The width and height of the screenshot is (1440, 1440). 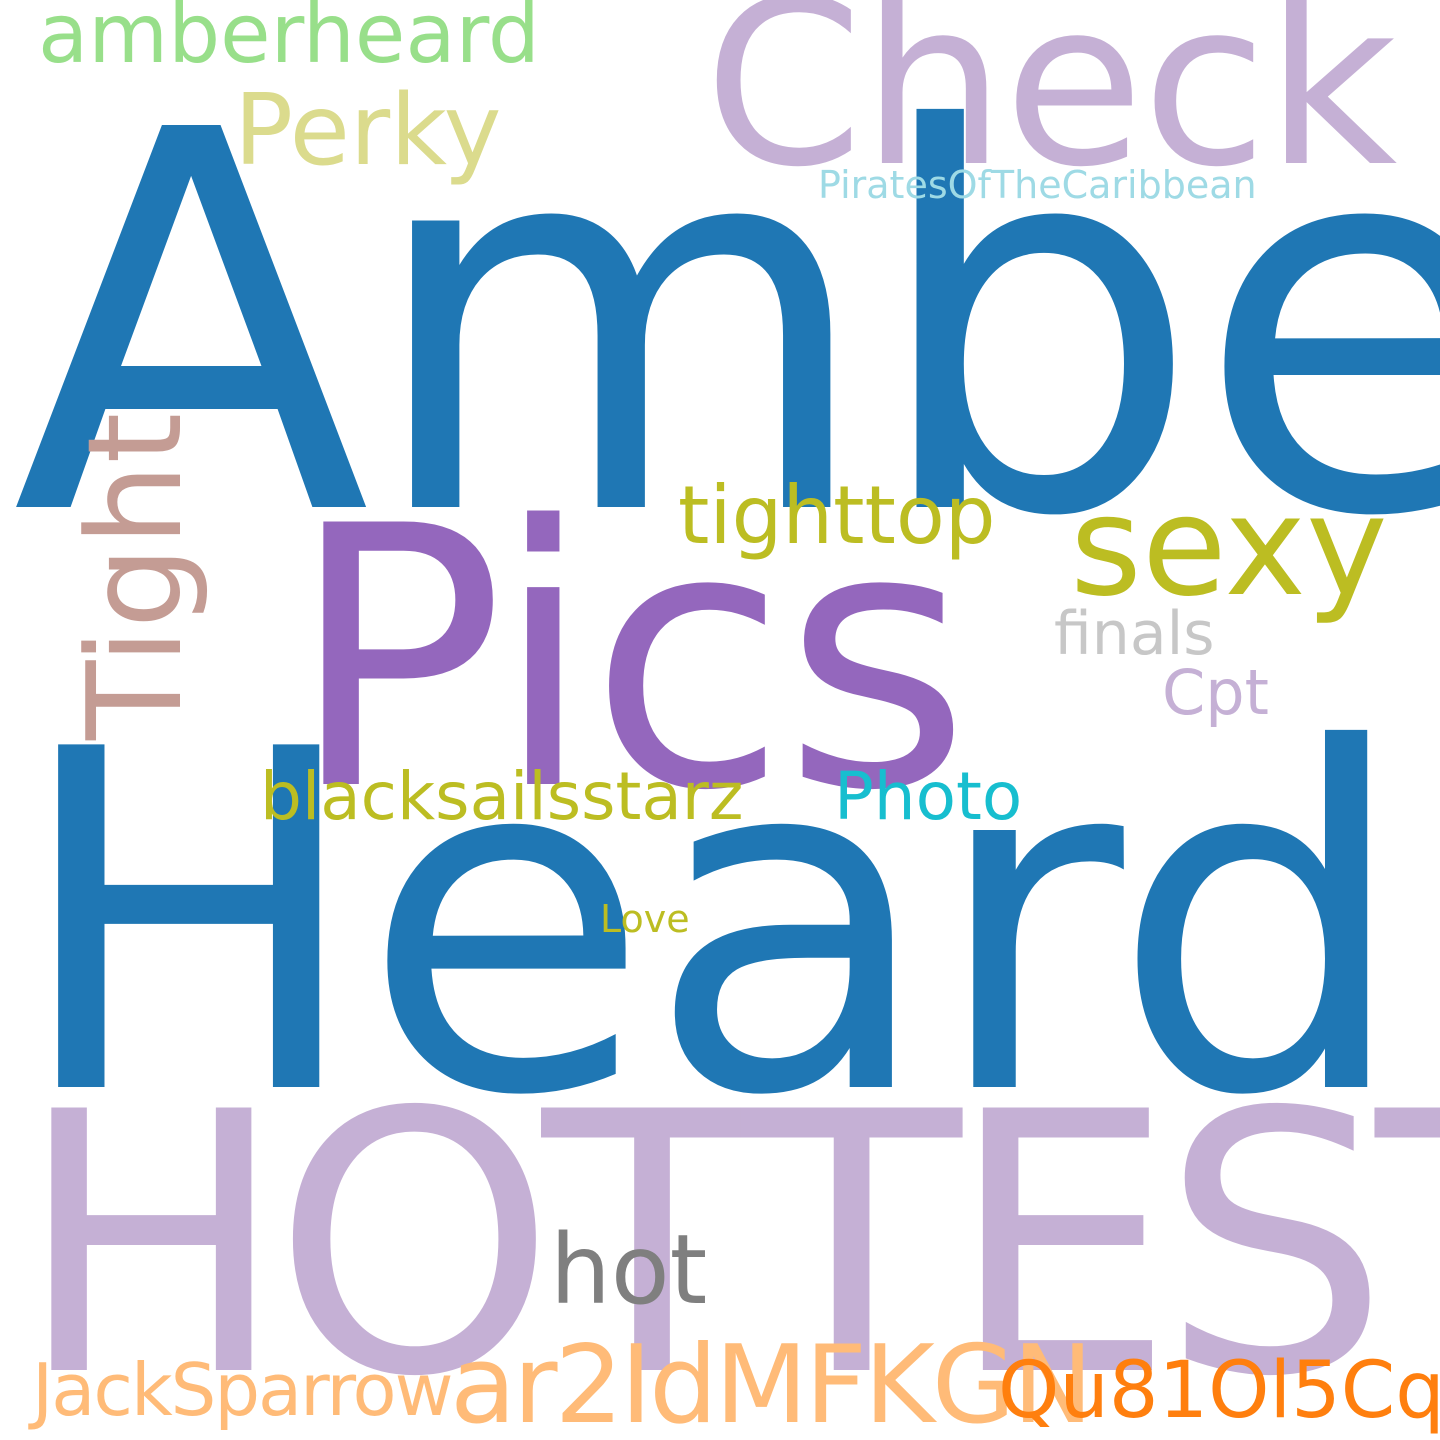 What do you see at coordinates (1229, 546) in the screenshot?
I see `word-sexy: sexy` at bounding box center [1229, 546].